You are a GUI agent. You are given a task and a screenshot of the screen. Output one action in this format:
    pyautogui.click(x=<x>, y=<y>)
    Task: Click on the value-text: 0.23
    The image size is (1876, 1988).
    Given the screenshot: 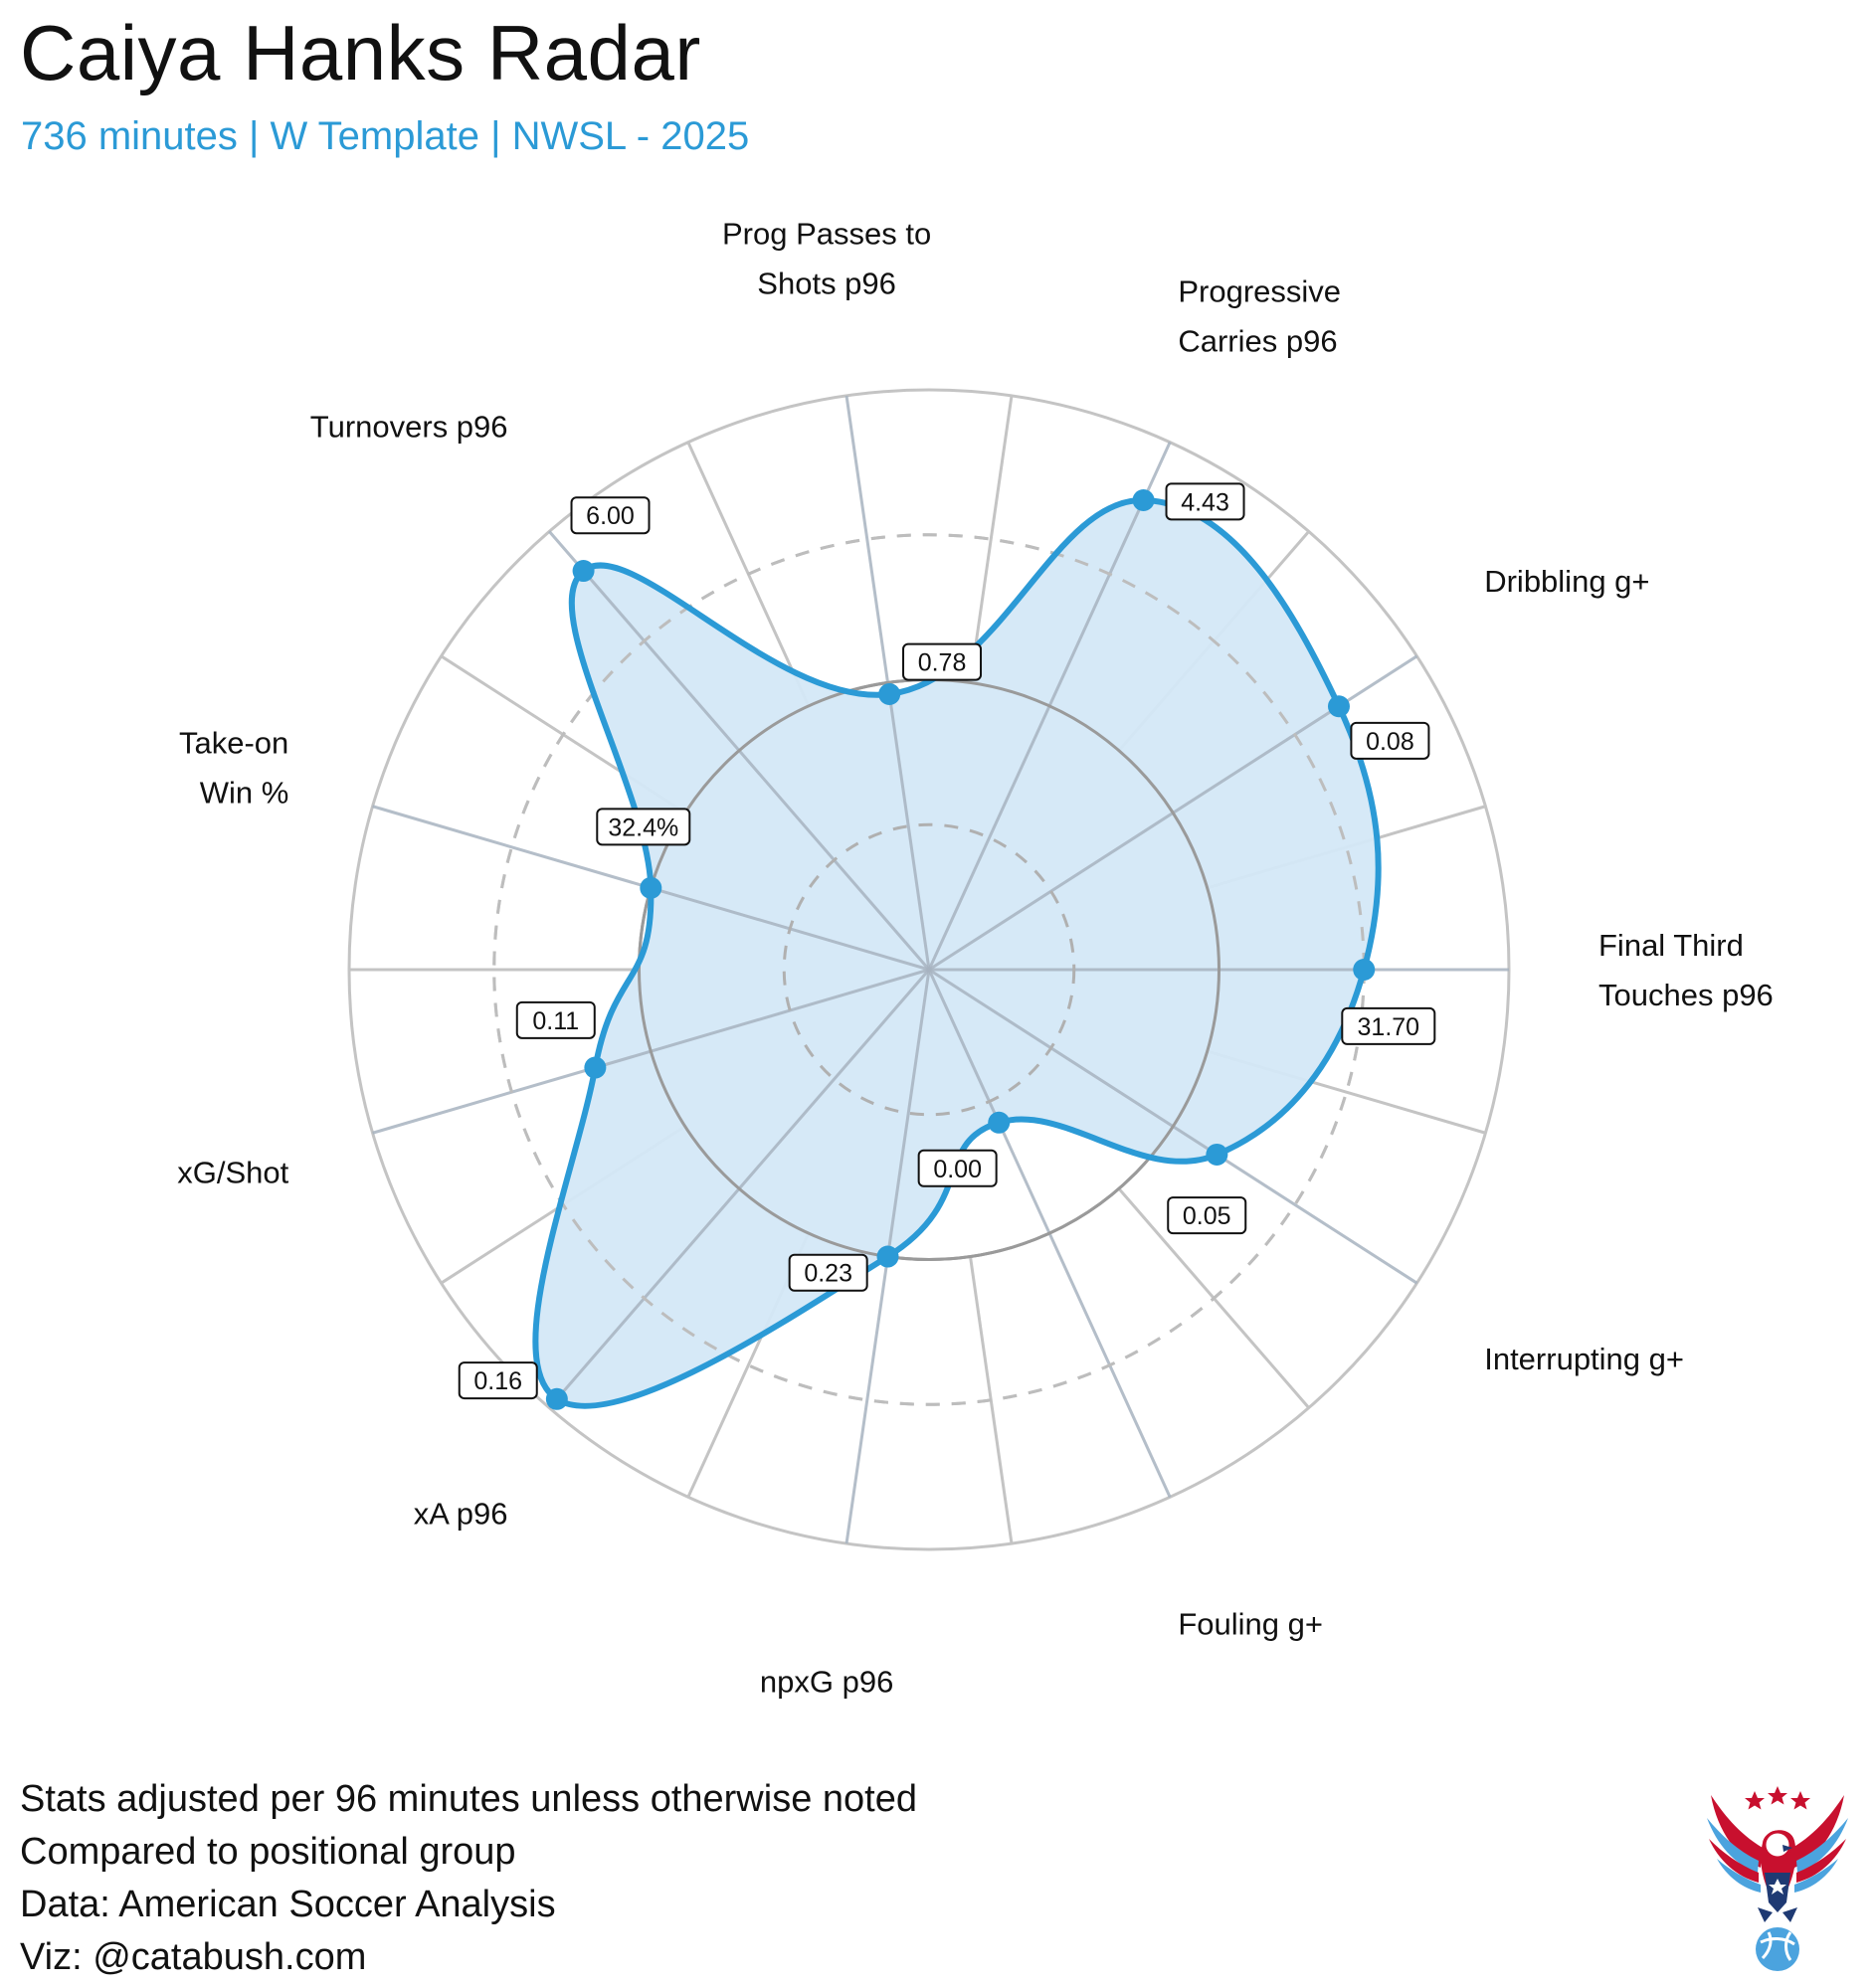 What is the action you would take?
    pyautogui.click(x=828, y=1274)
    